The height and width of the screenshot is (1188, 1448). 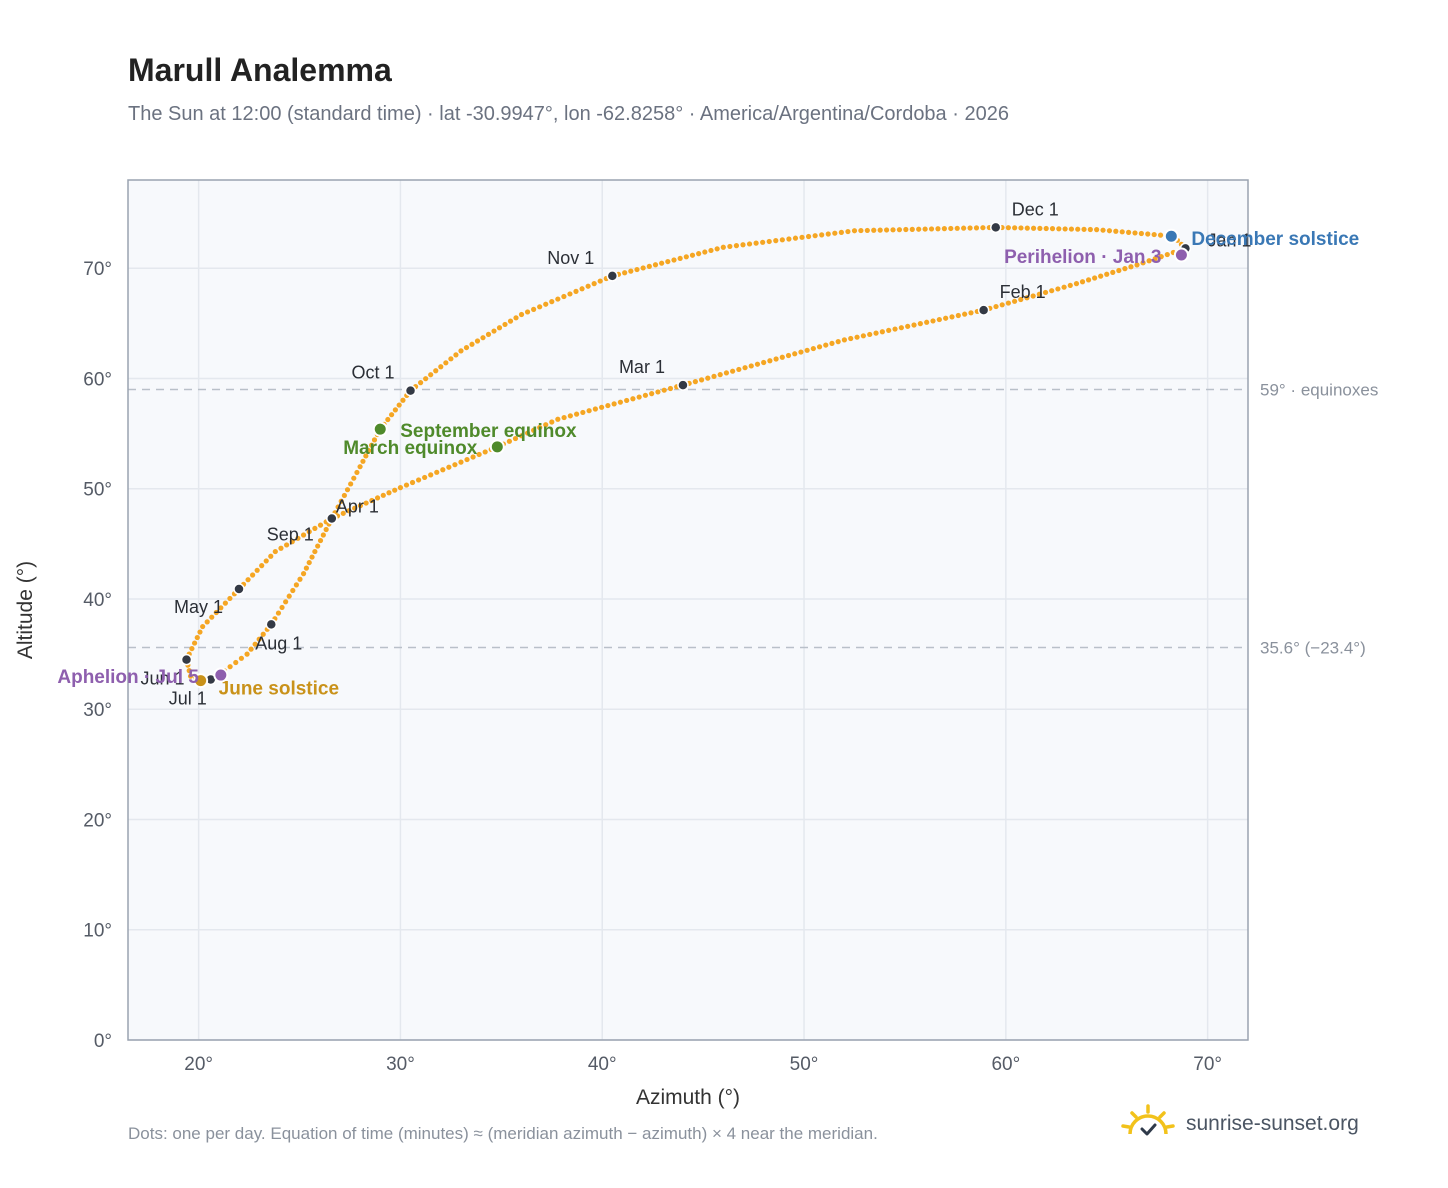 I want to click on x-tick-label: 40°, so click(x=602, y=1064).